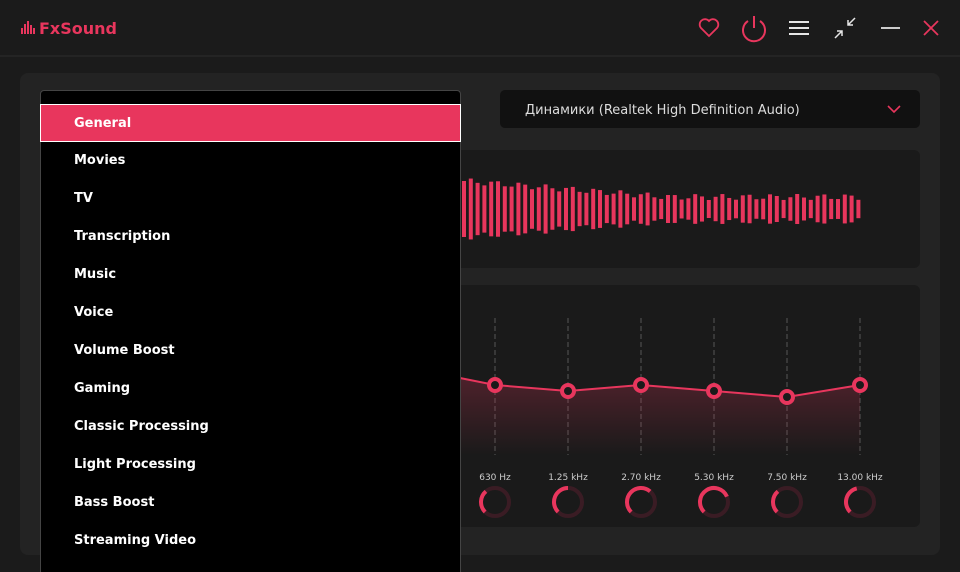  I want to click on minimize-view-button, so click(845, 28).